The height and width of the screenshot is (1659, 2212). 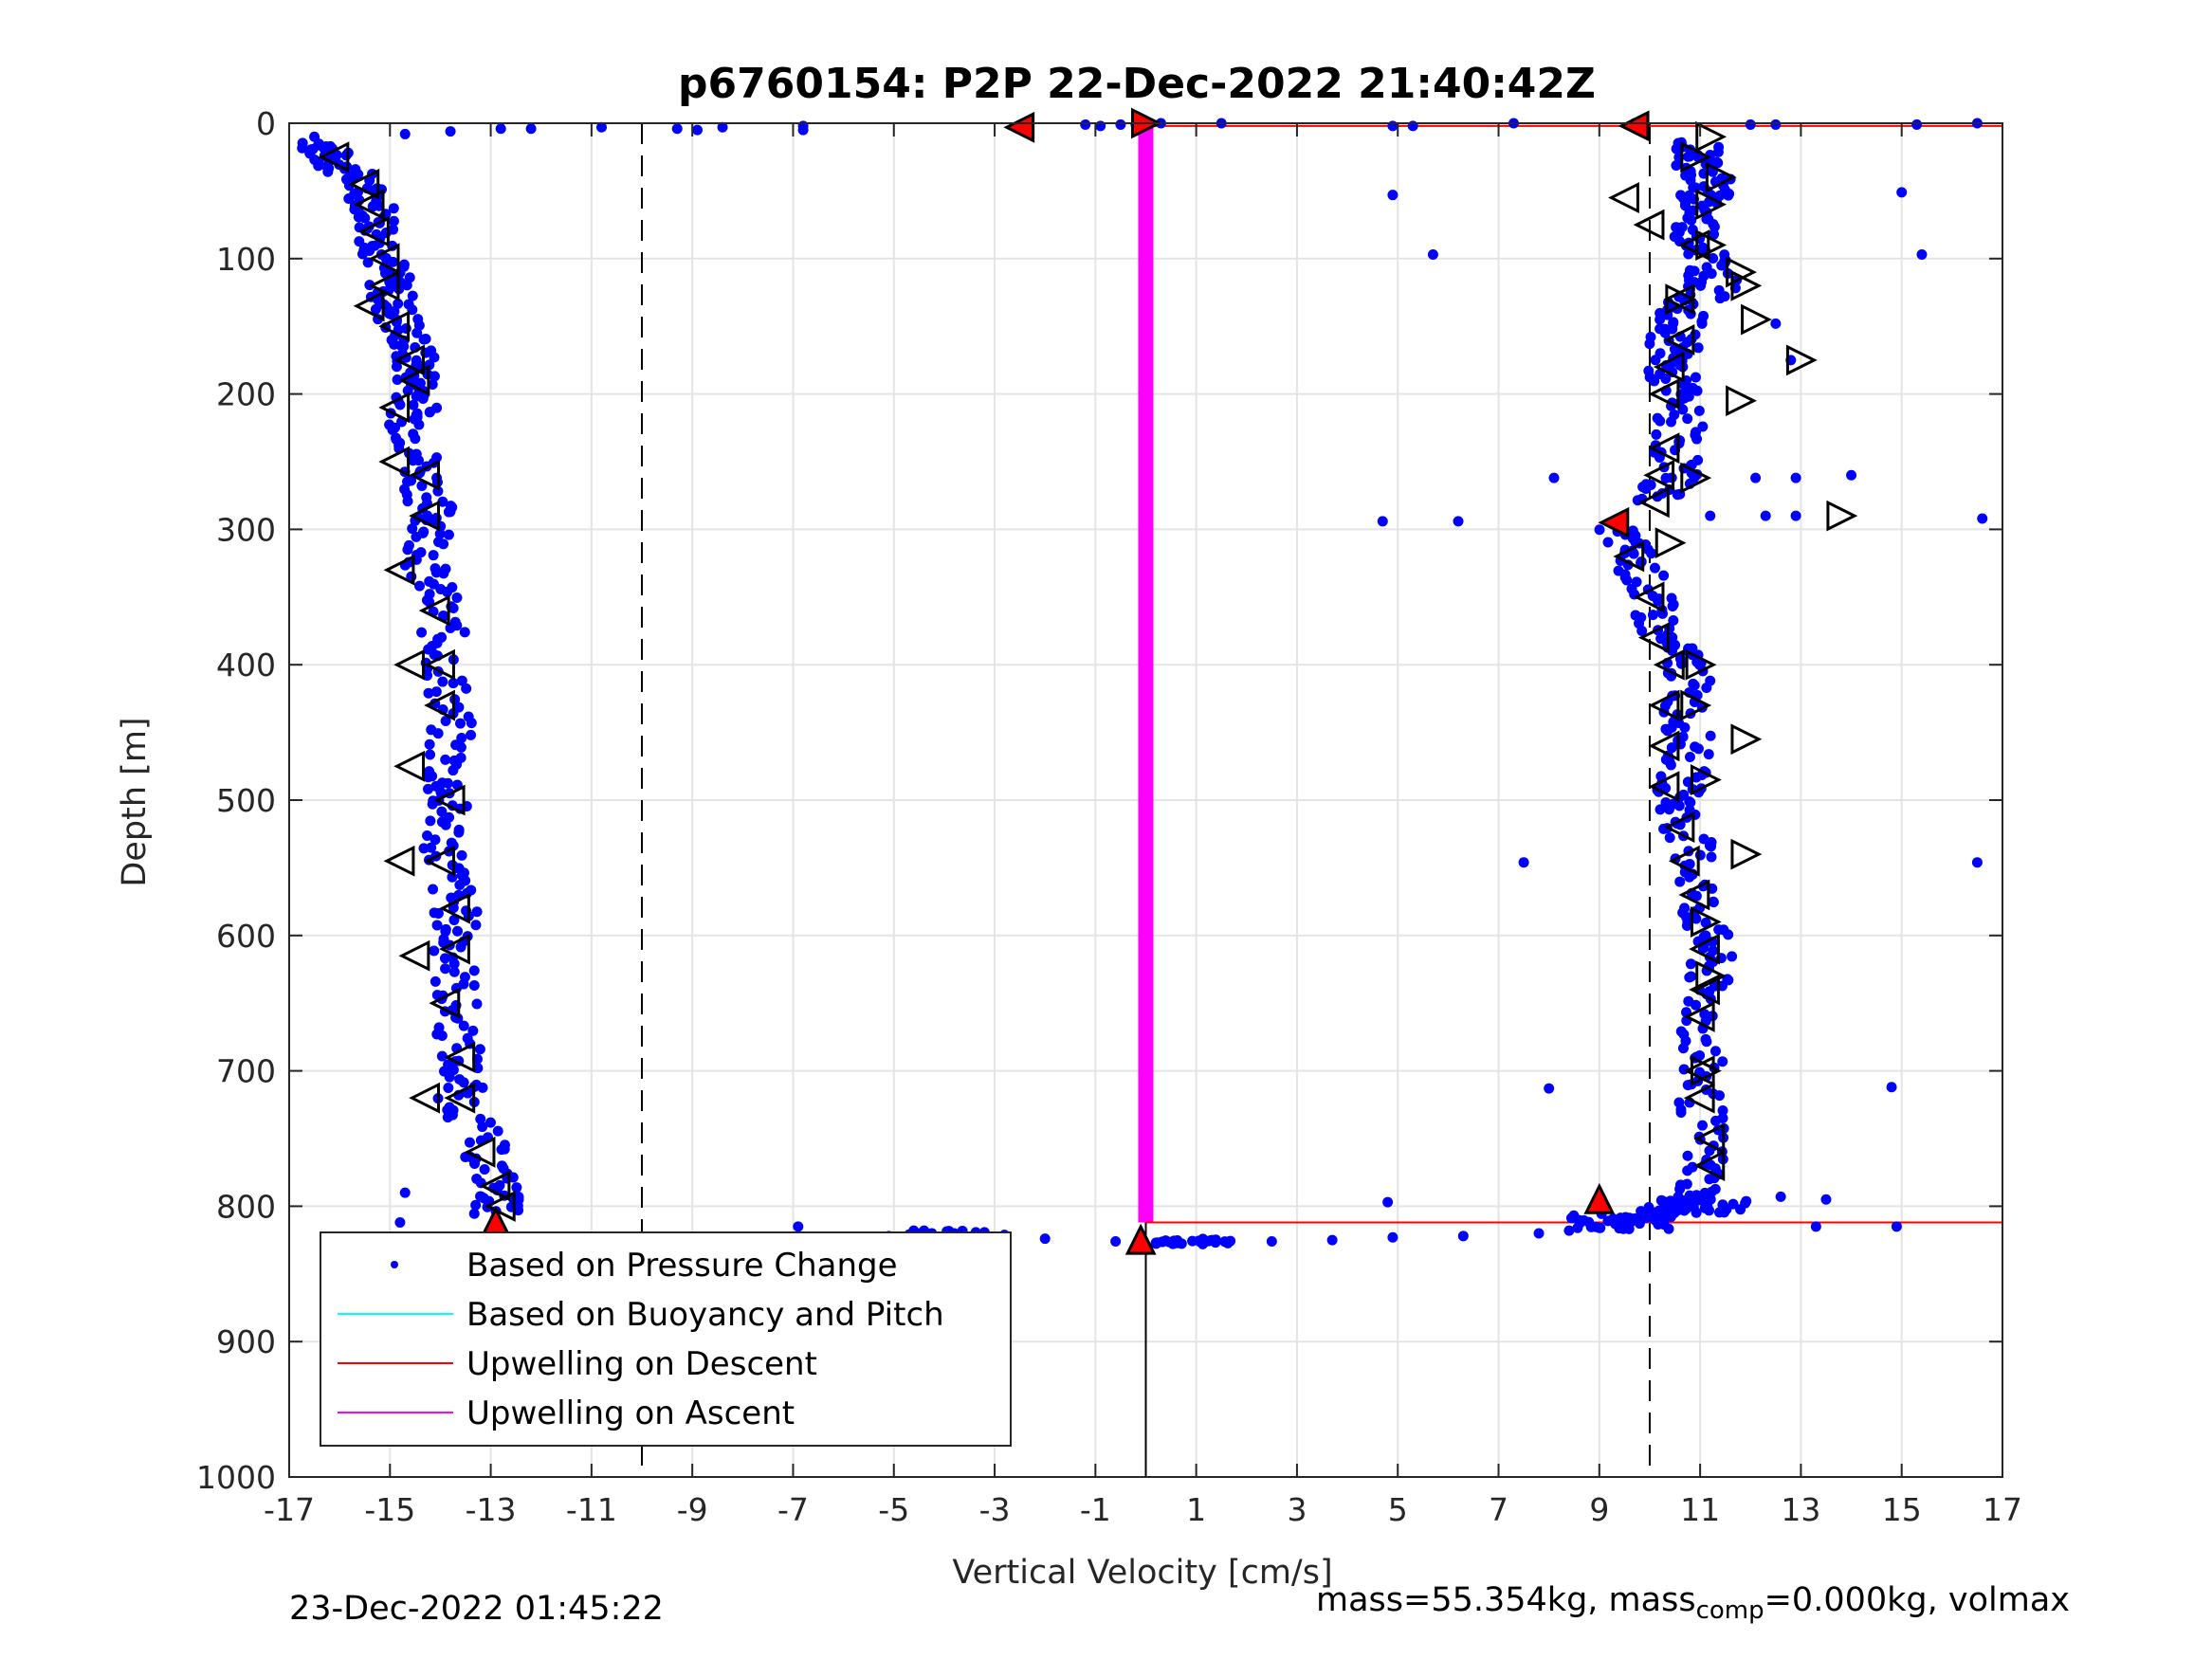 What do you see at coordinates (1196, 1509) in the screenshot?
I see `x-tick-label: 1` at bounding box center [1196, 1509].